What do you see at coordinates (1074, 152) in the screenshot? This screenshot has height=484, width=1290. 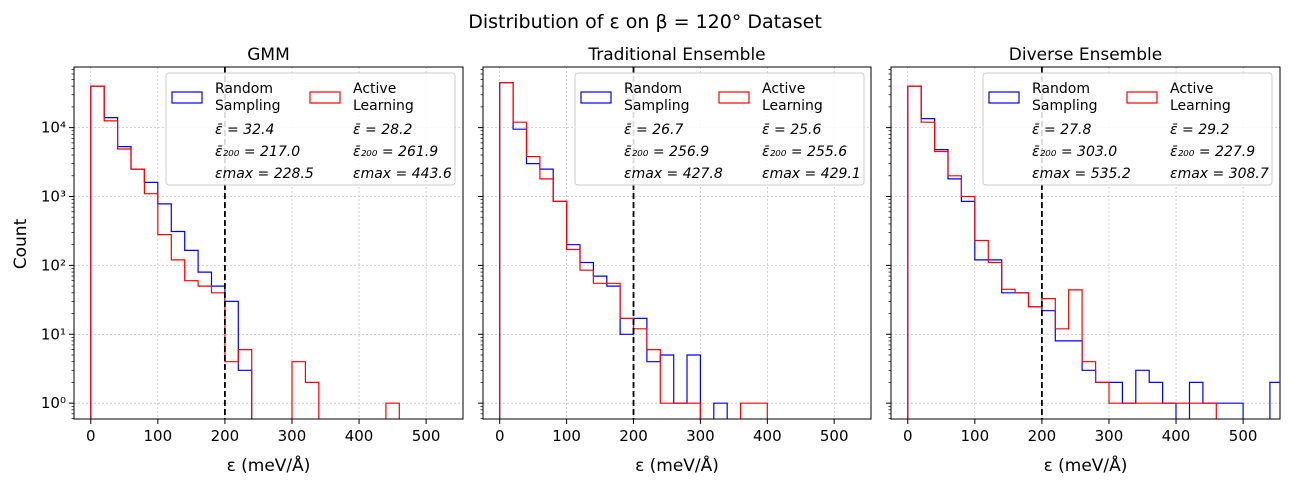 I see `stat-random: ε̄₂₀₀ = 303.0` at bounding box center [1074, 152].